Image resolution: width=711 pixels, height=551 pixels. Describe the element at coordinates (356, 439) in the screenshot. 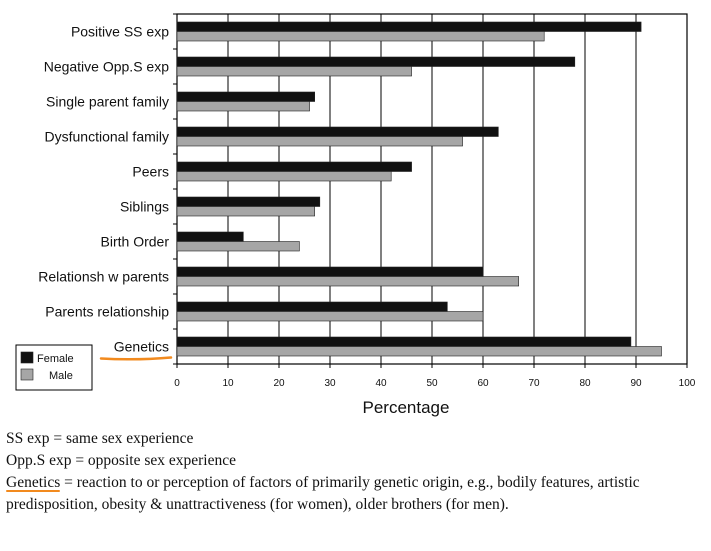

I see `note-ss-exp: SS exp = same sex experience` at that location.